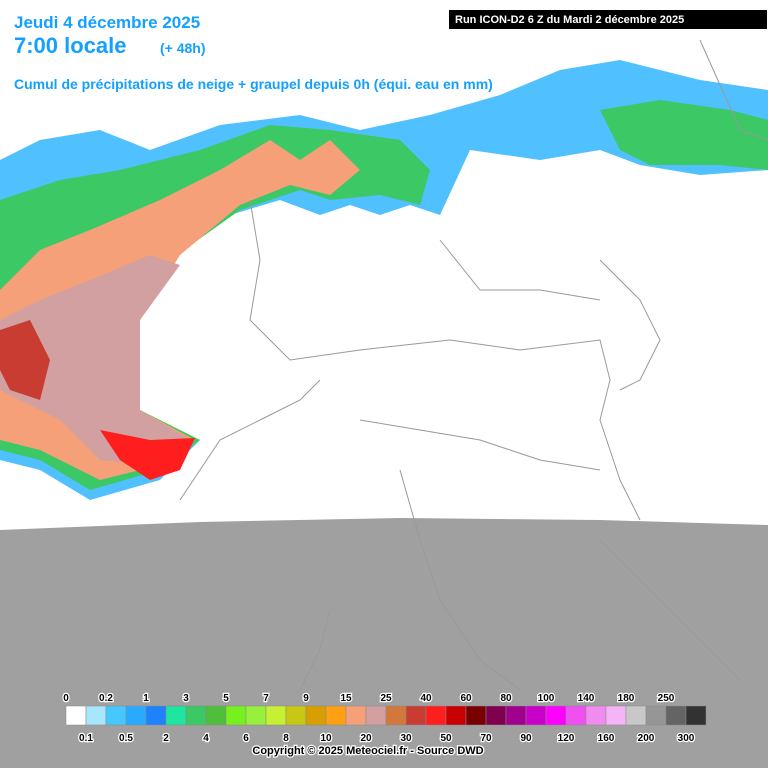 This screenshot has width=768, height=773. What do you see at coordinates (366, 738) in the screenshot?
I see `legend-label: 20` at bounding box center [366, 738].